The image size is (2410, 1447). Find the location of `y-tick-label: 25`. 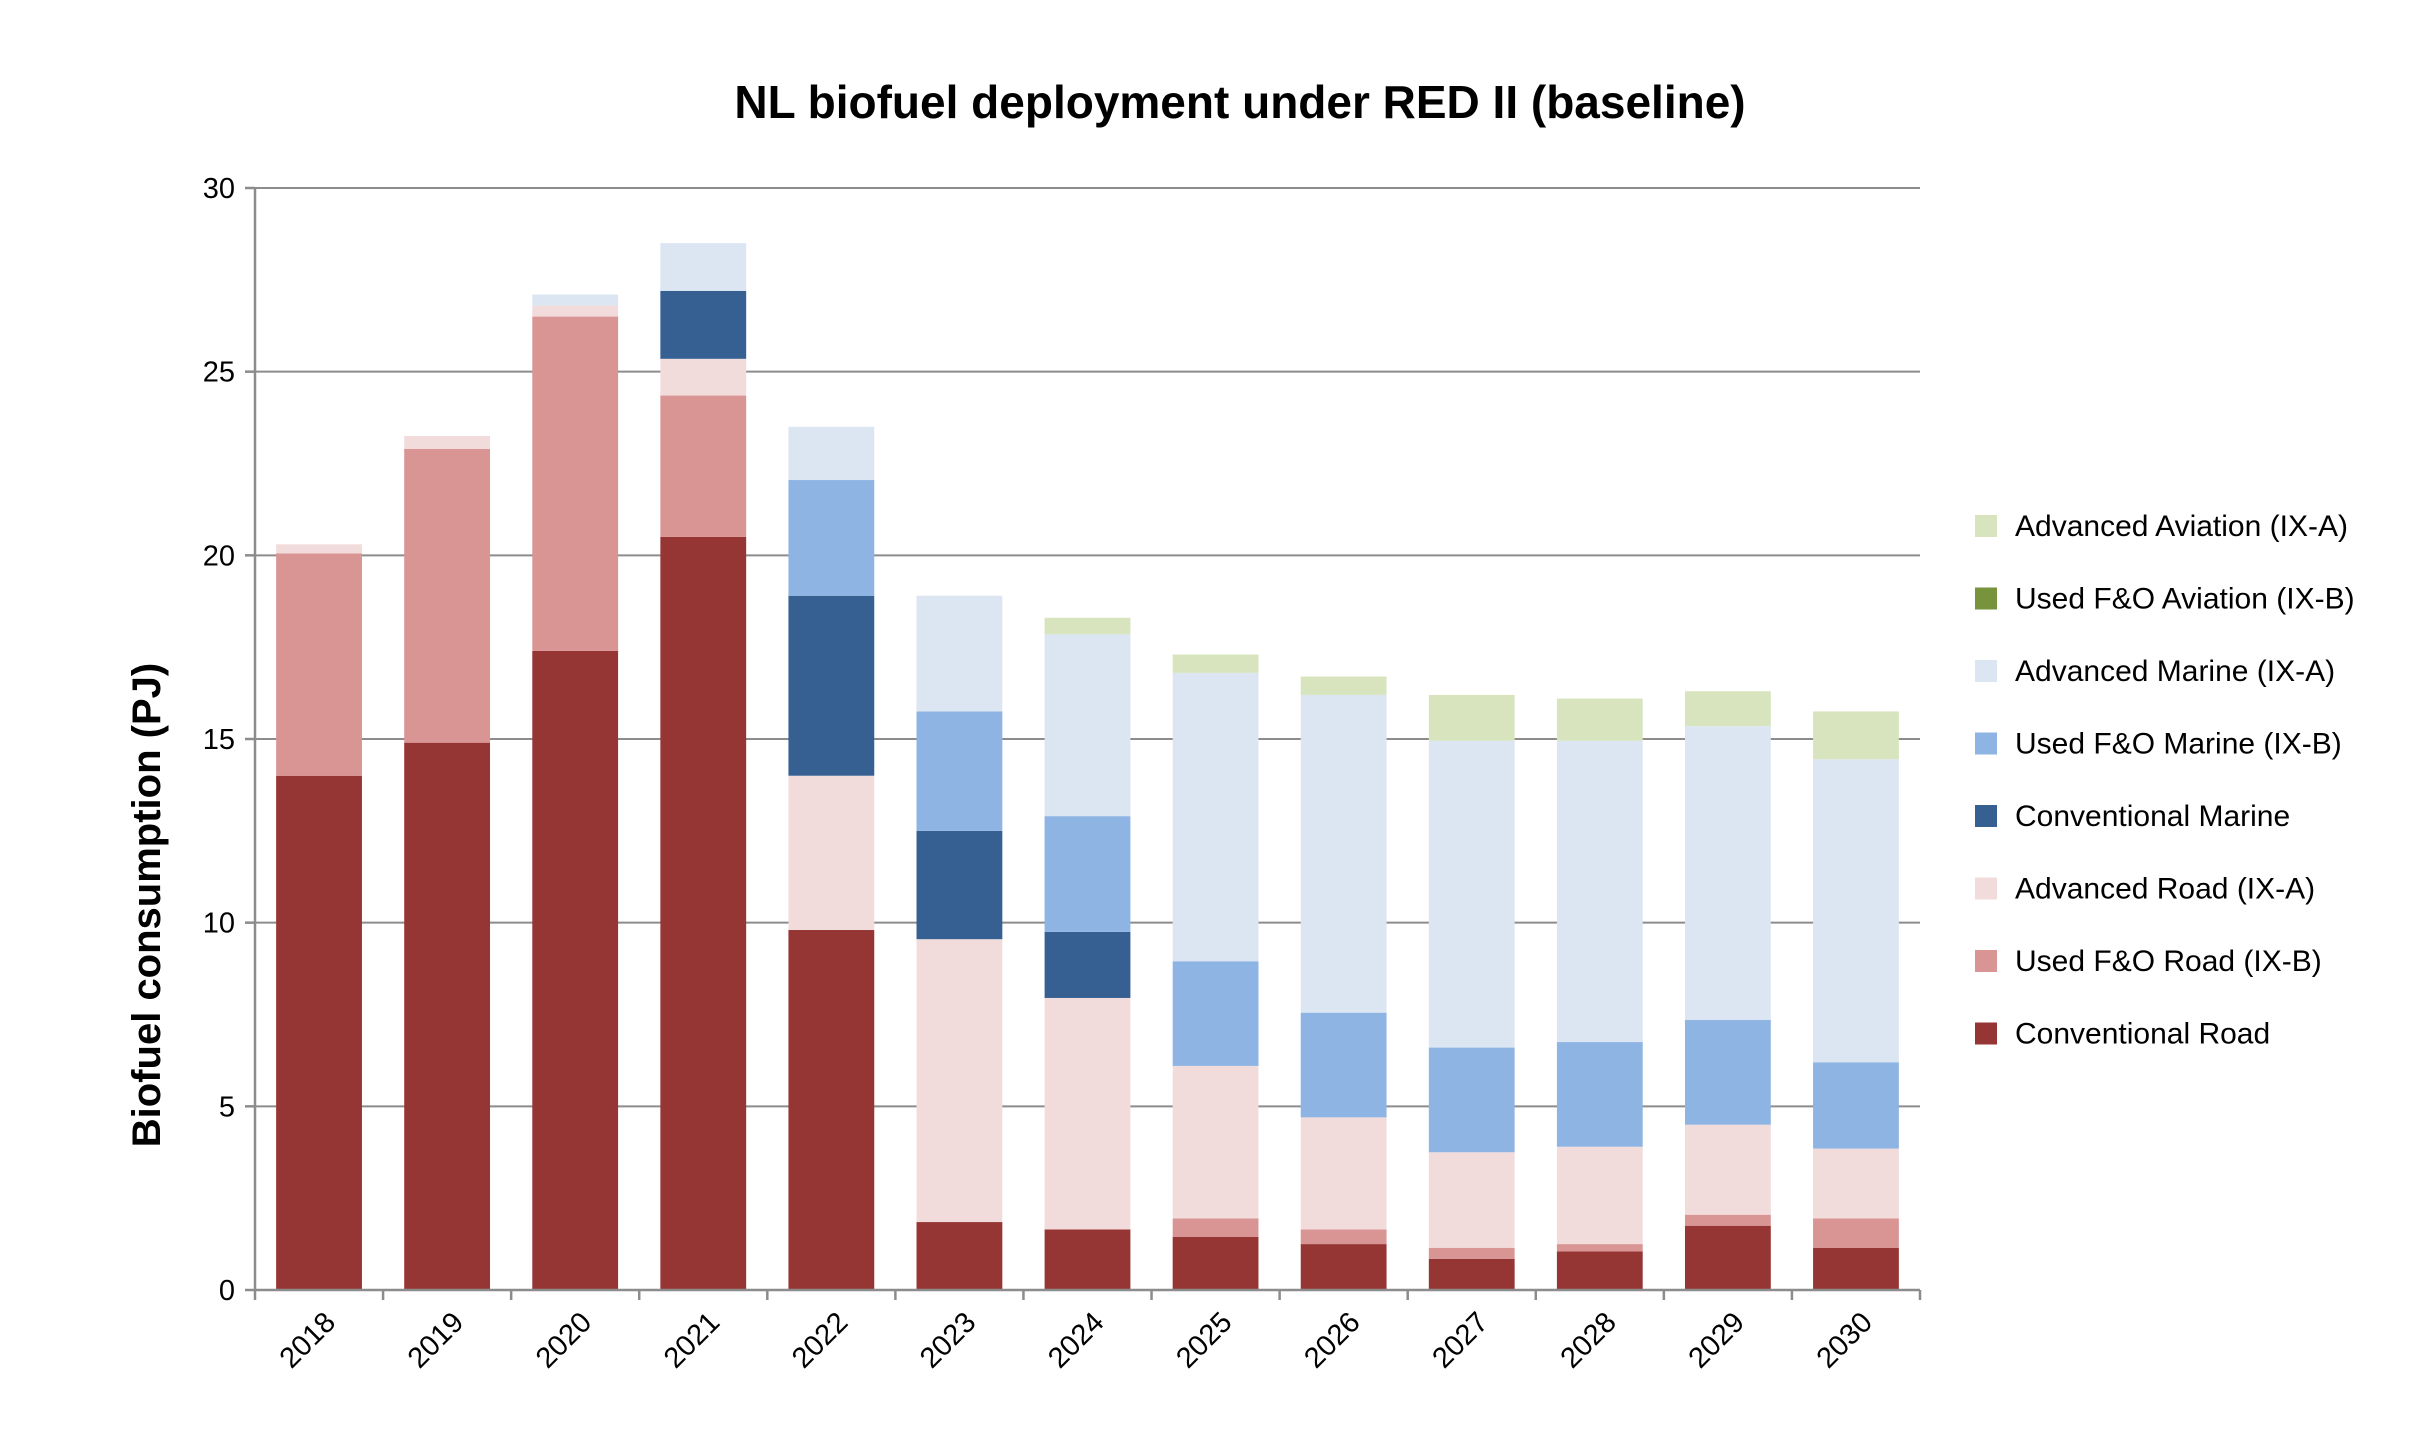

y-tick-label: 25 is located at coordinates (219, 373).